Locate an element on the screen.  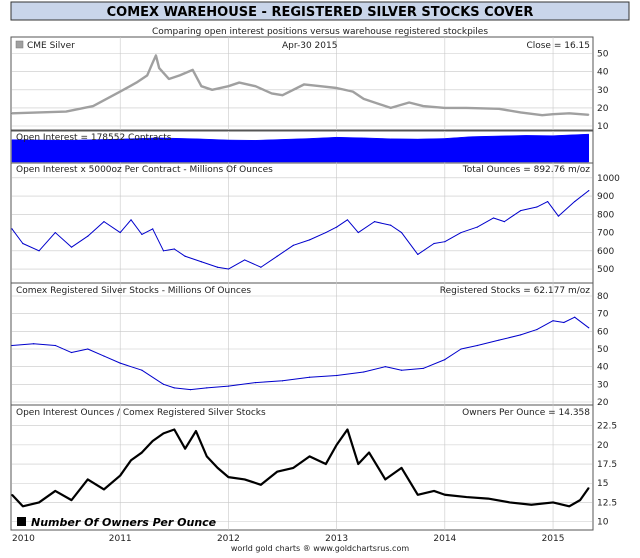
silver-label-right: Close = 16.15 is located at coordinates (558, 46).